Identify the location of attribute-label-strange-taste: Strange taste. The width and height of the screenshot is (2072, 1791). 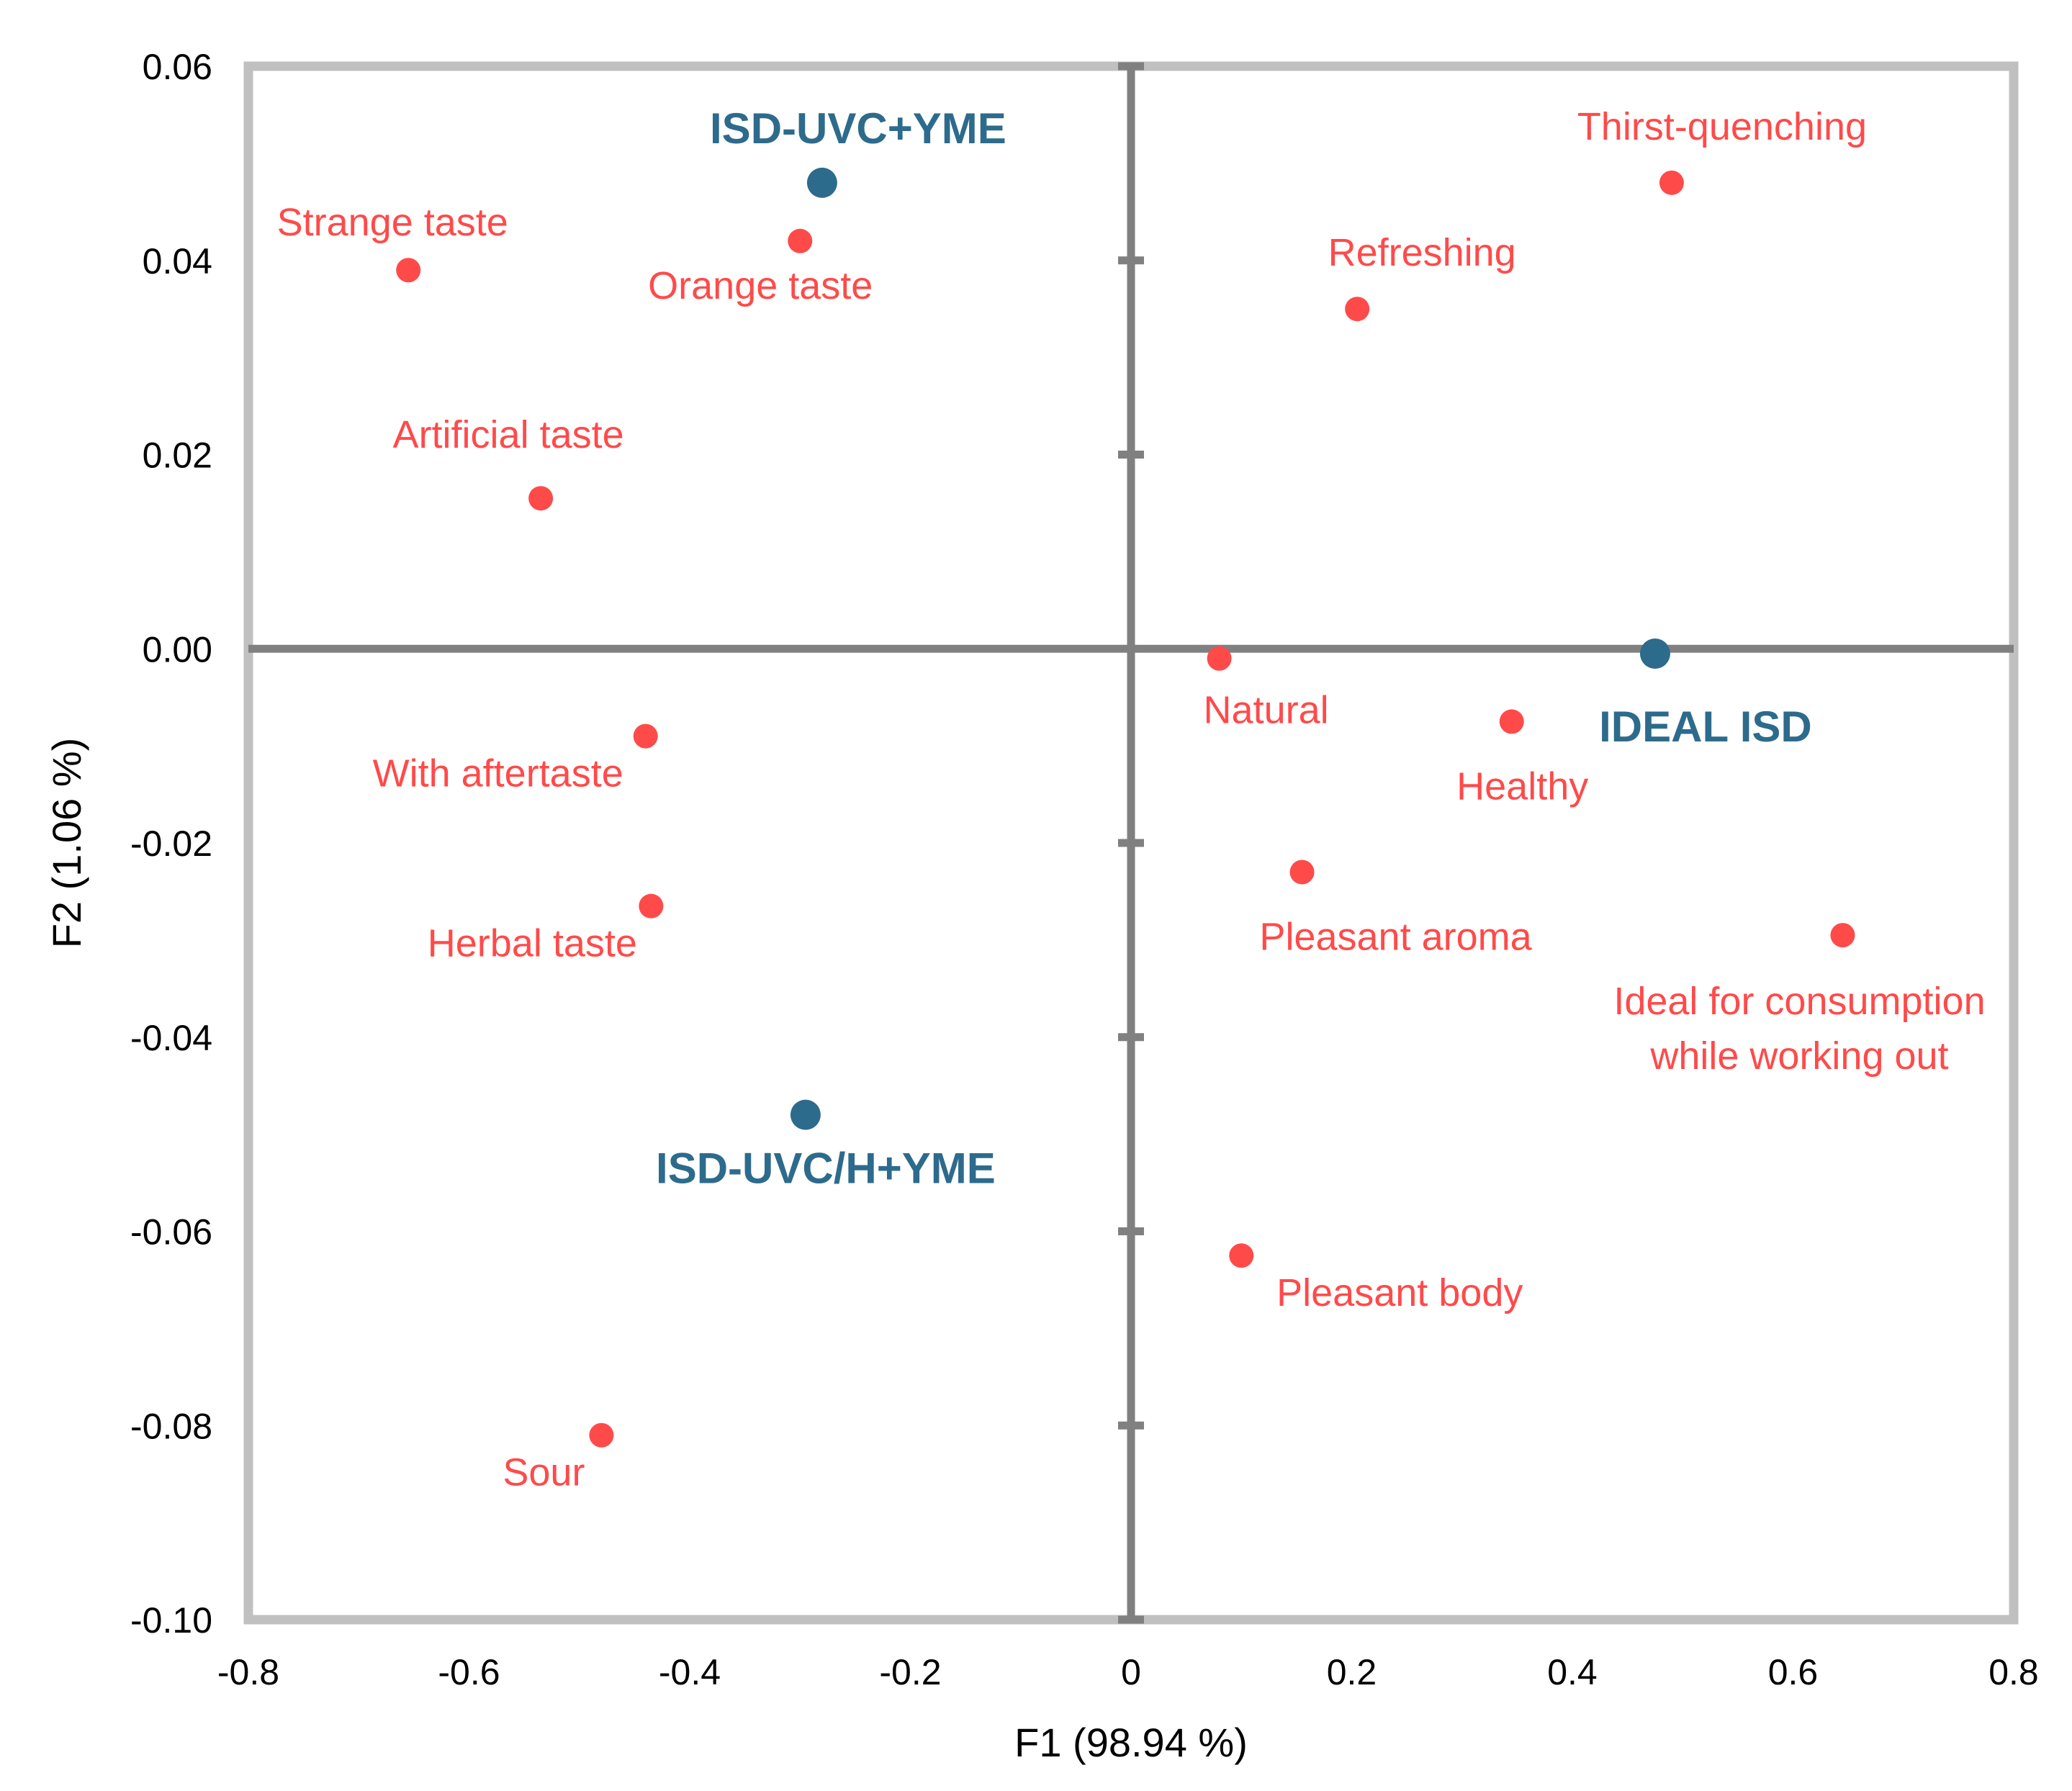
(392, 222).